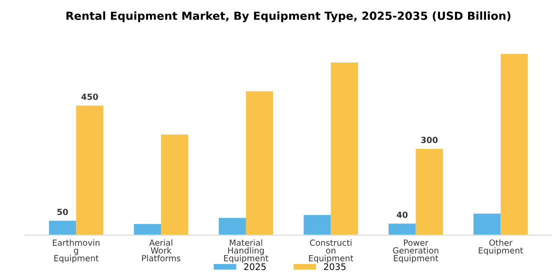 The height and width of the screenshot is (280, 560). Describe the element at coordinates (76, 251) in the screenshot. I see `x-tick-label: Earthmovin g Equipment` at that location.